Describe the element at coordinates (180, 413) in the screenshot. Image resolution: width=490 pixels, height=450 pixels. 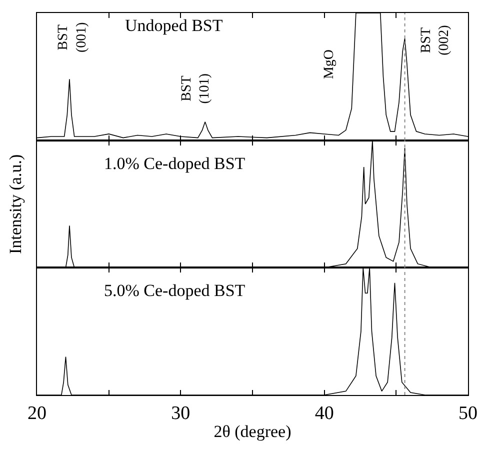
I see `x-tick-label: 30` at that location.